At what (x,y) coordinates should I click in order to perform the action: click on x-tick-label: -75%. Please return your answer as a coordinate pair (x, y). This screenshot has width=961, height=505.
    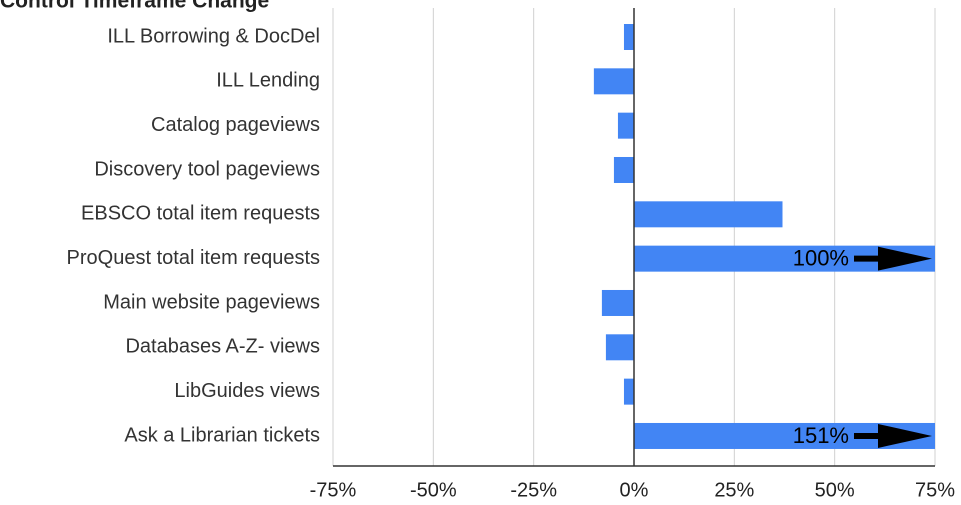
    Looking at the image, I should click on (333, 490).